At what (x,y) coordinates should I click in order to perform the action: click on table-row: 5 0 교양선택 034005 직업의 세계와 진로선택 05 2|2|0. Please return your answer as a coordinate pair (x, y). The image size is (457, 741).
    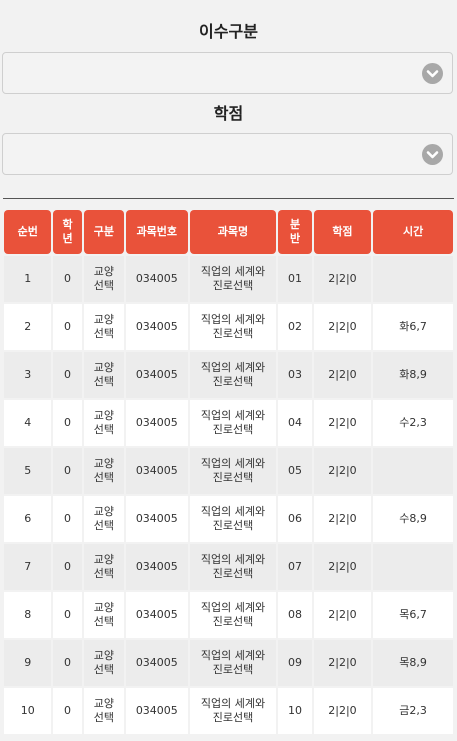
    Looking at the image, I should click on (228, 471).